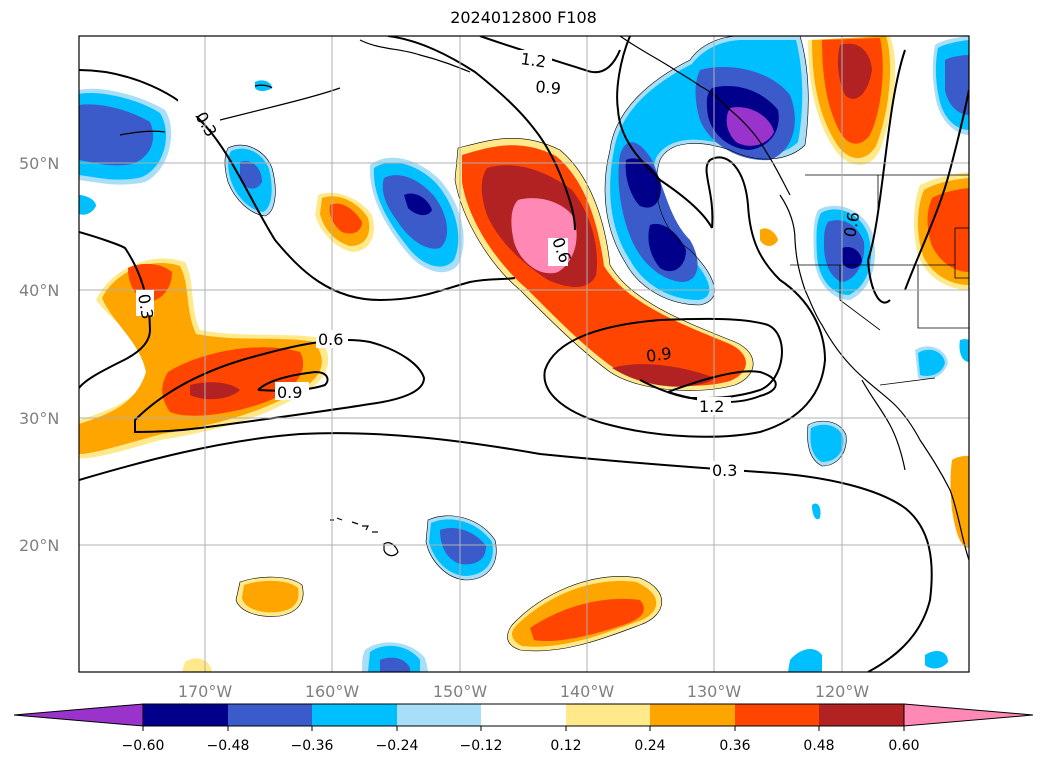  I want to click on lon-tick-label: 130°W, so click(714, 691).